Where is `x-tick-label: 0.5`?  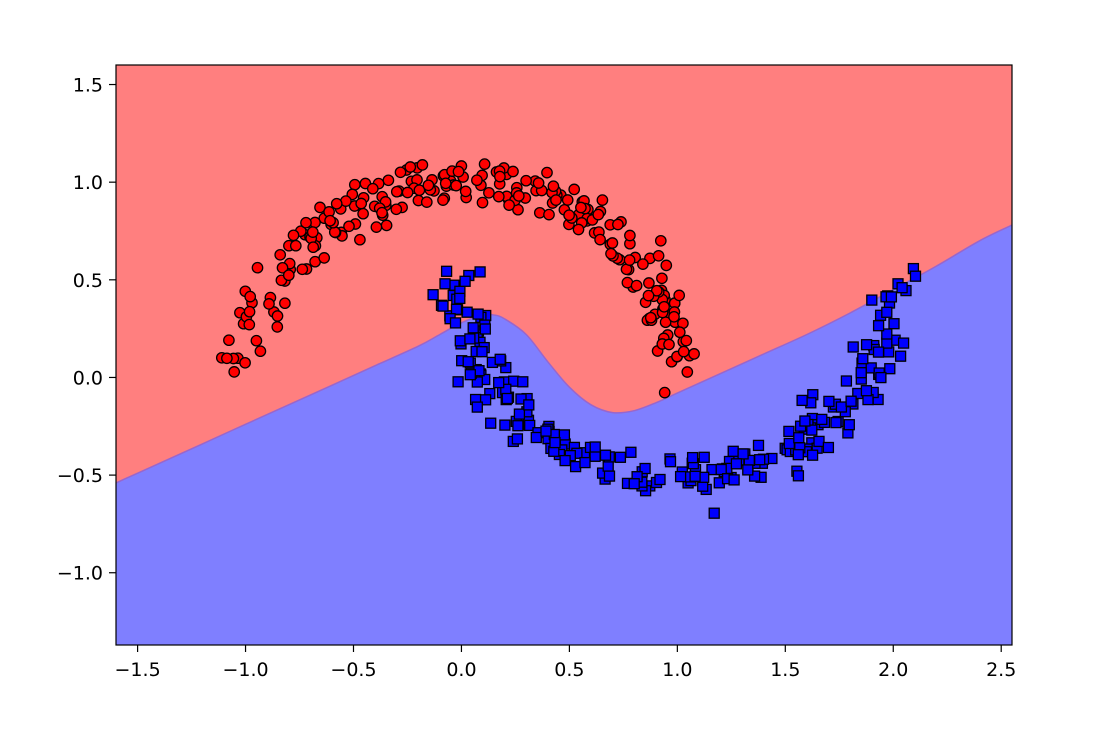 x-tick-label: 0.5 is located at coordinates (569, 670).